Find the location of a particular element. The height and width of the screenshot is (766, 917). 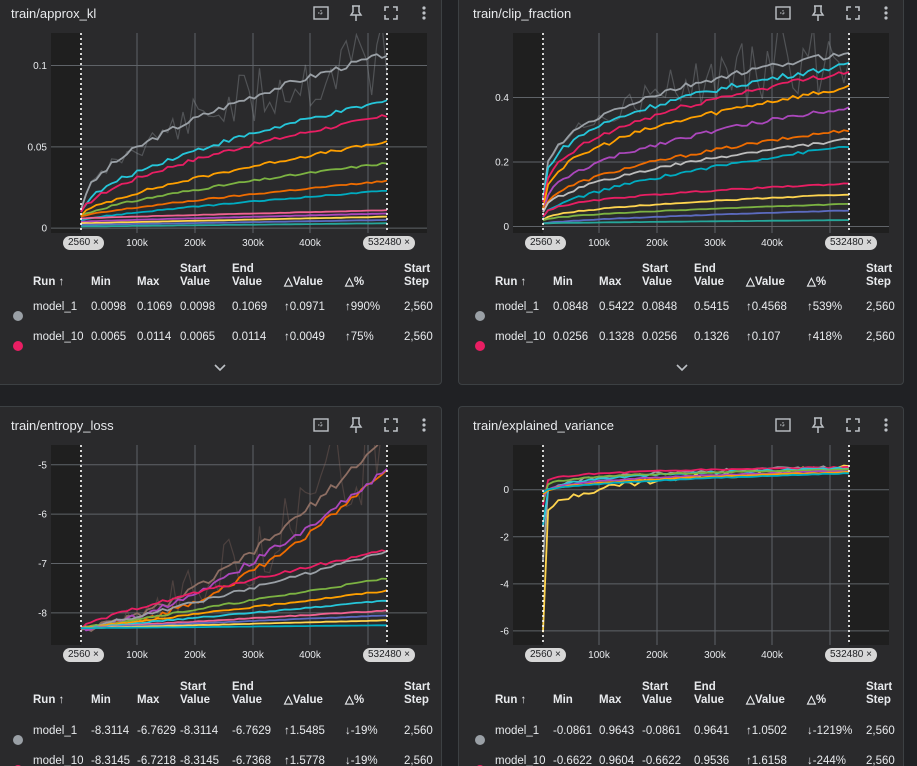

y-tick-label: -4 is located at coordinates (504, 584).